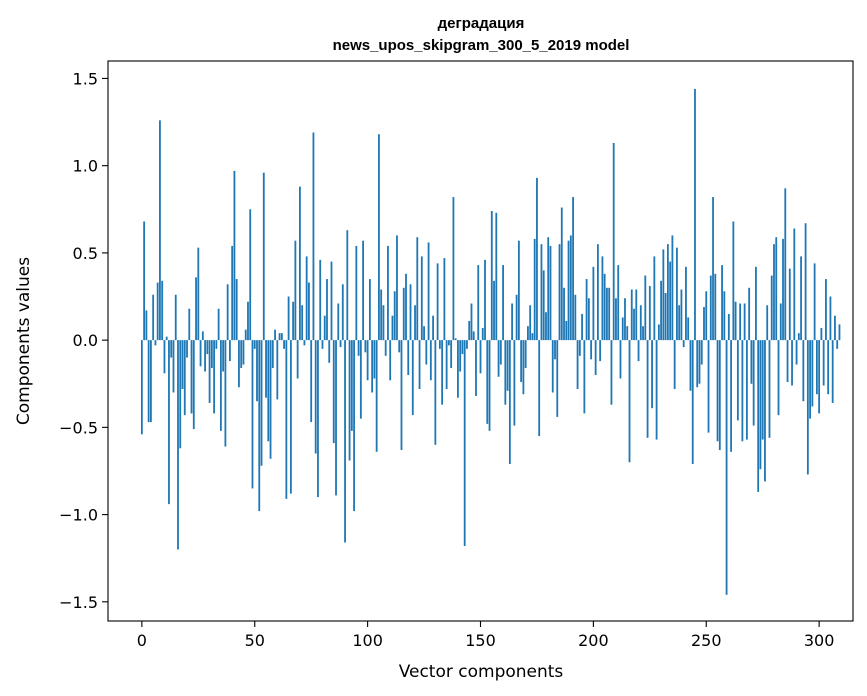  I want to click on y-tick-label: 1.5, so click(85, 78).